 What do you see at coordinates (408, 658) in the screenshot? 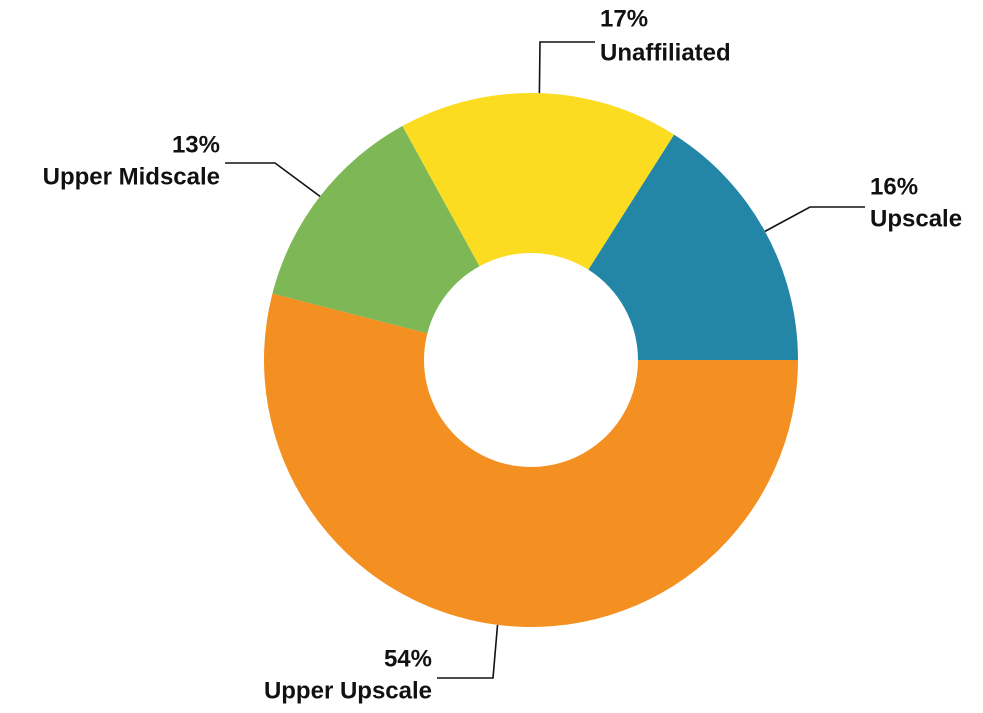
I see `data-label: 54%` at bounding box center [408, 658].